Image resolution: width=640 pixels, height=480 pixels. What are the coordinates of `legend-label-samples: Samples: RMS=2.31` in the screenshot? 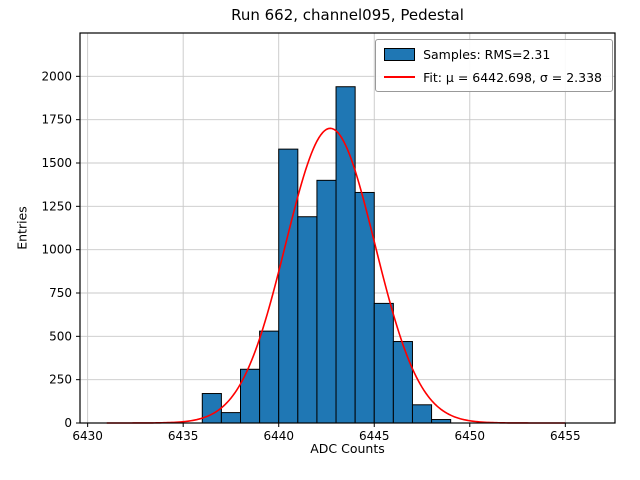 It's located at (487, 54).